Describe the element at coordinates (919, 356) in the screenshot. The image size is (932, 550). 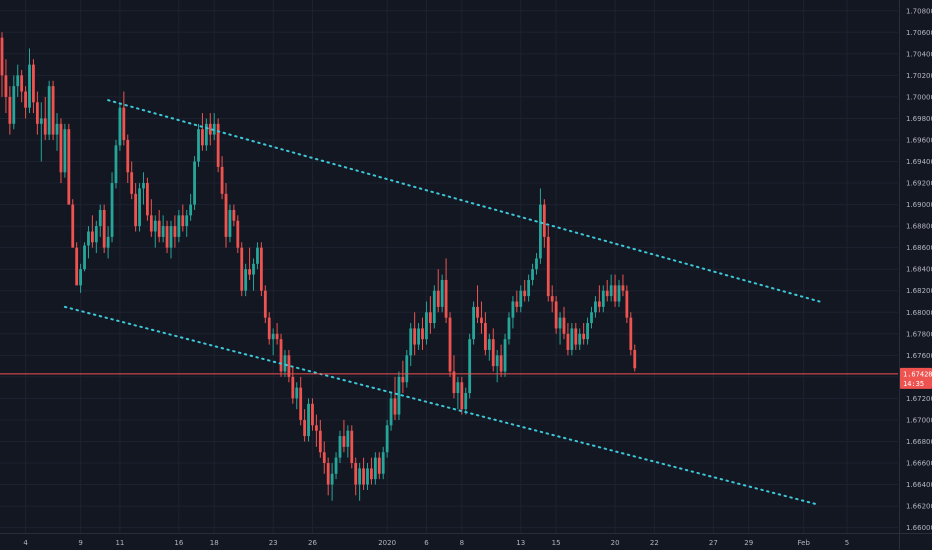
I see `y-tick-label: 1.67600` at that location.